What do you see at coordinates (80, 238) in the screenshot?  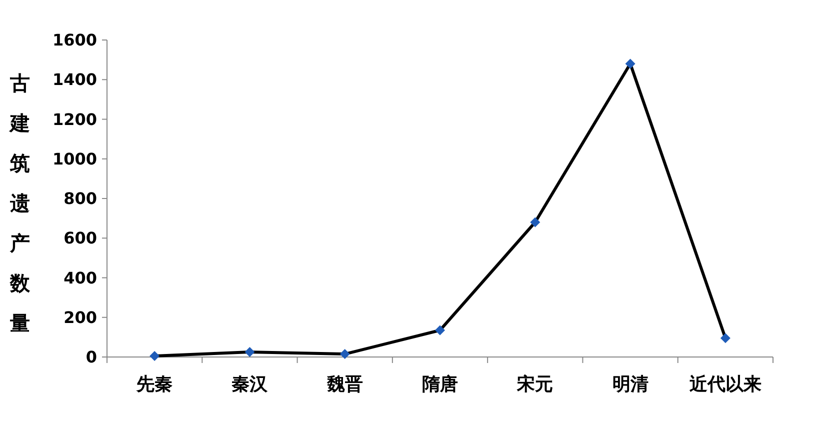 I see `y-tick-label: 600` at bounding box center [80, 238].